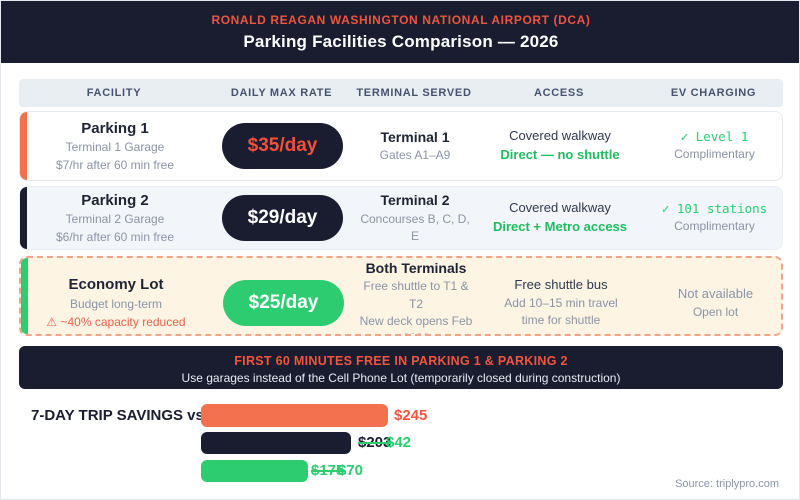  What do you see at coordinates (123, 322) in the screenshot?
I see `capacity-warning-text: ~40% capacity reduced` at bounding box center [123, 322].